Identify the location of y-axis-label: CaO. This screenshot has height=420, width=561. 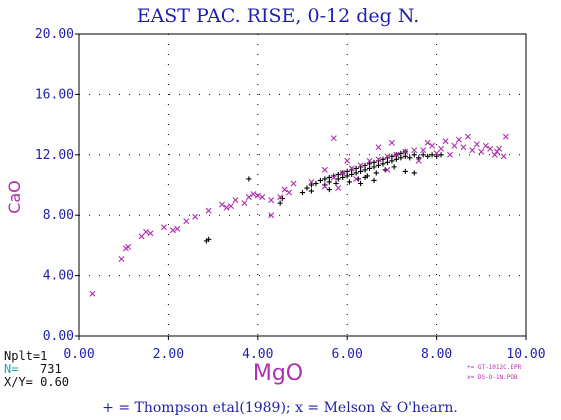
(14, 197).